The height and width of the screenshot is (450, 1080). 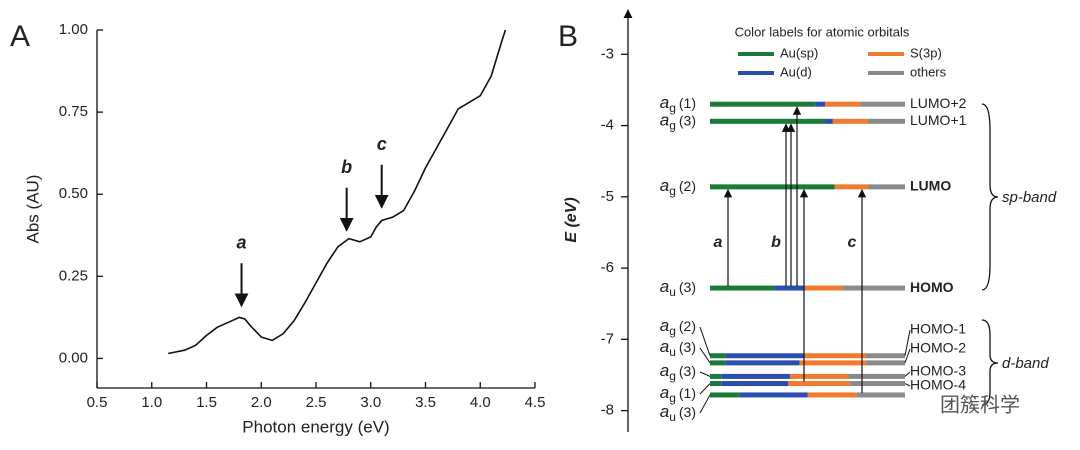 I want to click on x-axis-label: Photon energy (eV), so click(x=315, y=426).